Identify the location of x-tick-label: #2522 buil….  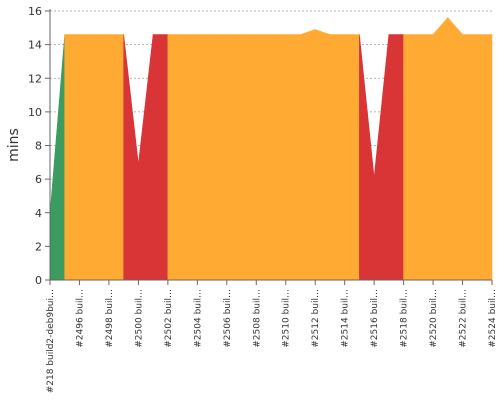
(464, 318).